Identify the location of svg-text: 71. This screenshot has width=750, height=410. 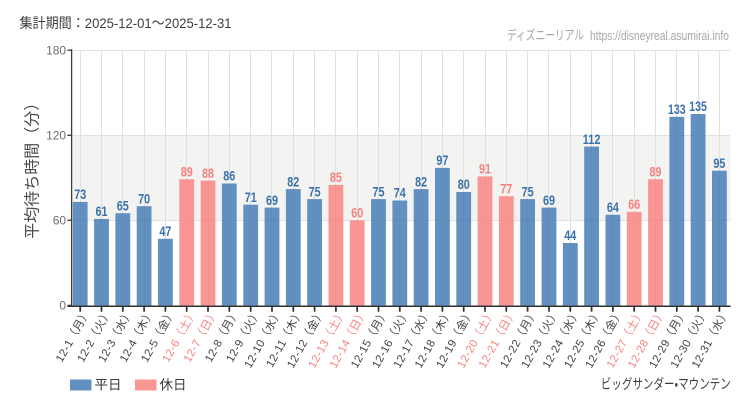
(251, 197).